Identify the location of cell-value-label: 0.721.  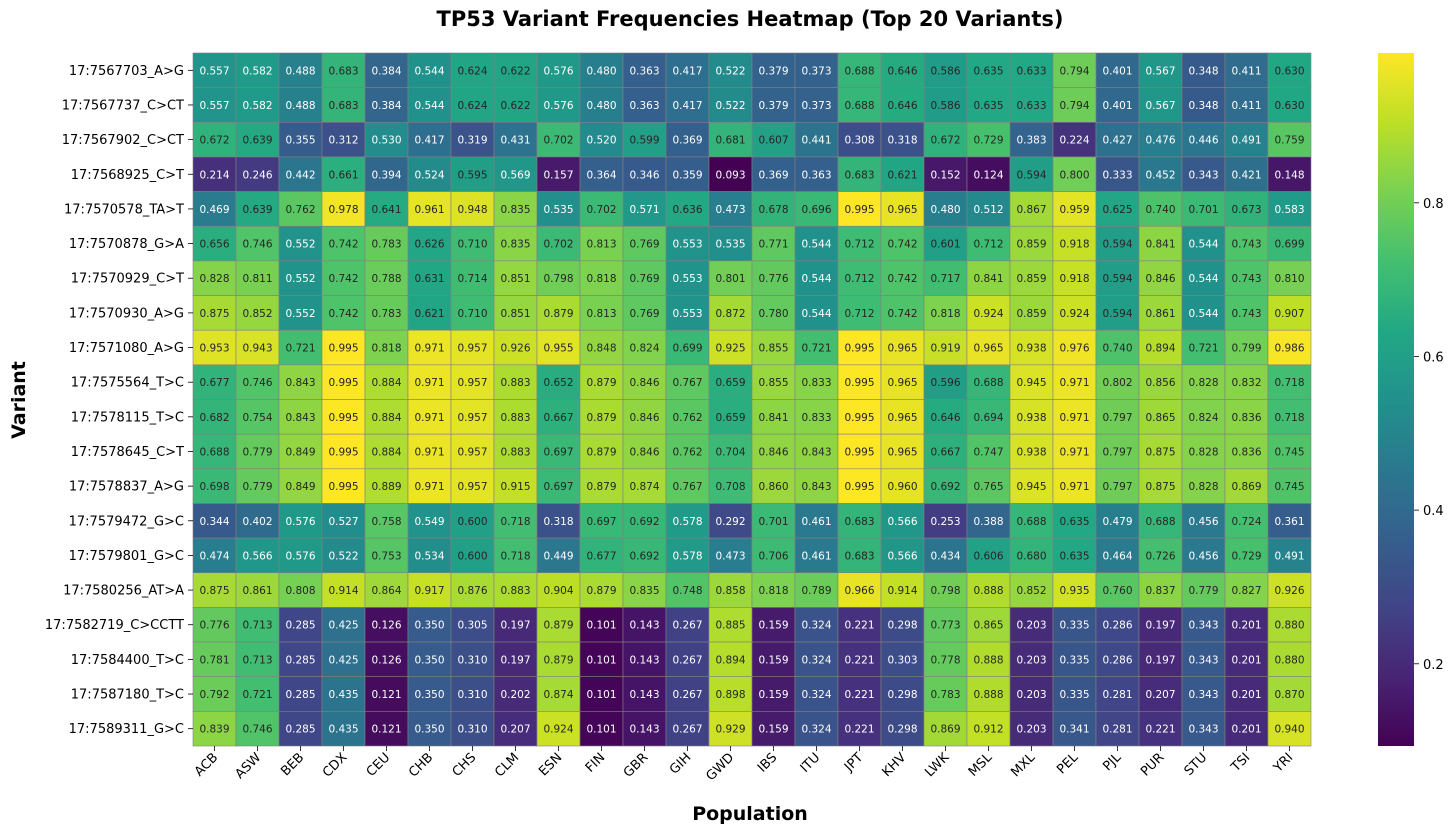
(257, 695).